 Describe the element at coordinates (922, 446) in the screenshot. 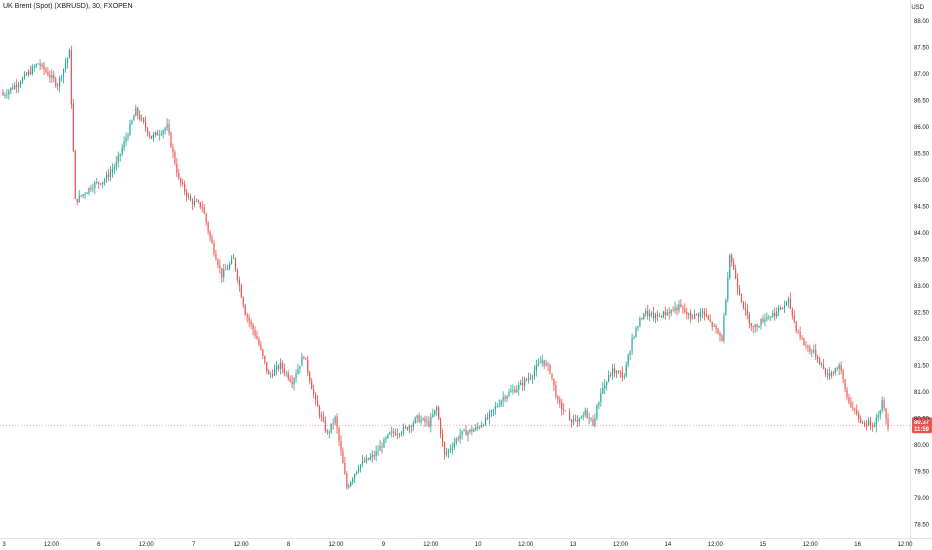

I see `price-tick-label: 80.00` at that location.